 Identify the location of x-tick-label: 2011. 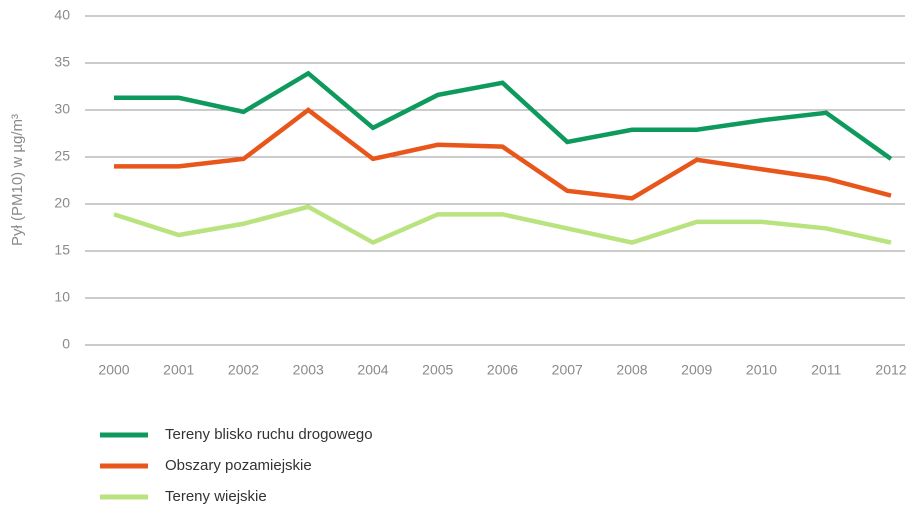
(826, 370).